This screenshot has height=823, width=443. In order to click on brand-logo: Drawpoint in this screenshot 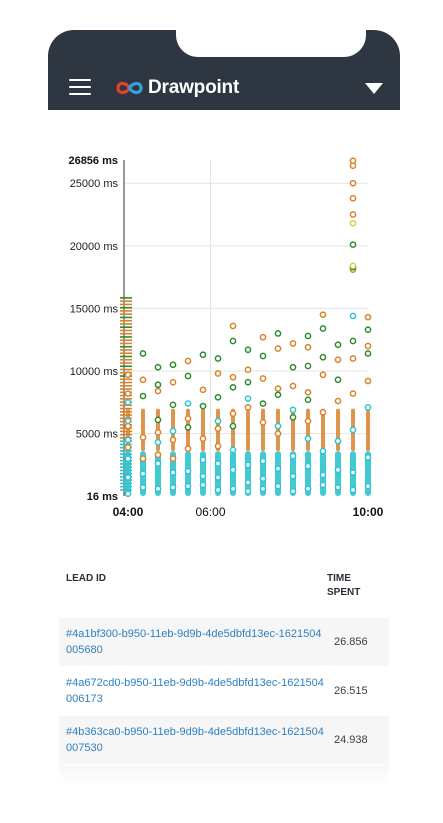, I will do `click(177, 88)`.